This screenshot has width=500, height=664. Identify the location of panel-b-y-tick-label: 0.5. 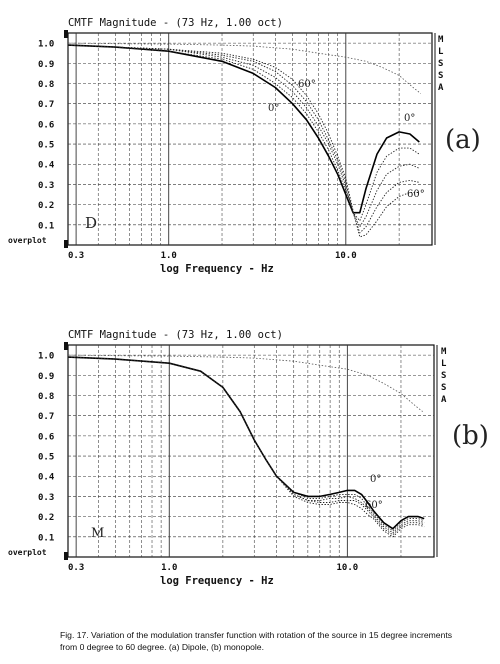
(46, 458).